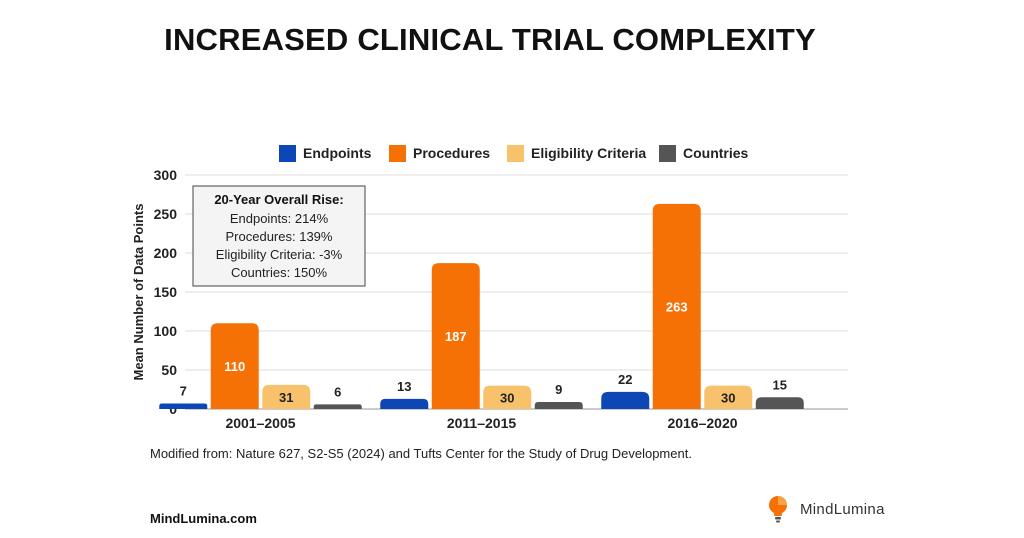 Image resolution: width=1024 pixels, height=538 pixels. I want to click on x-tick-label: 2001–2005, so click(260, 423).